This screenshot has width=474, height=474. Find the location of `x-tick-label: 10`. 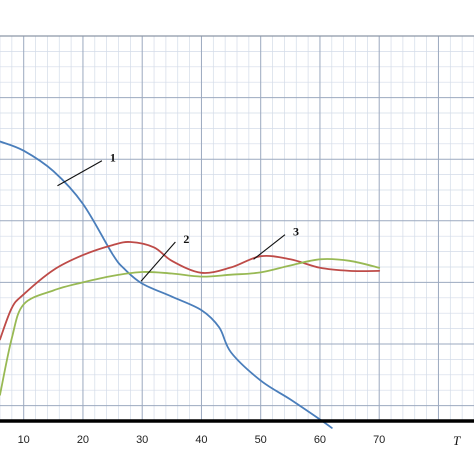

x-tick-label: 10 is located at coordinates (24, 440).